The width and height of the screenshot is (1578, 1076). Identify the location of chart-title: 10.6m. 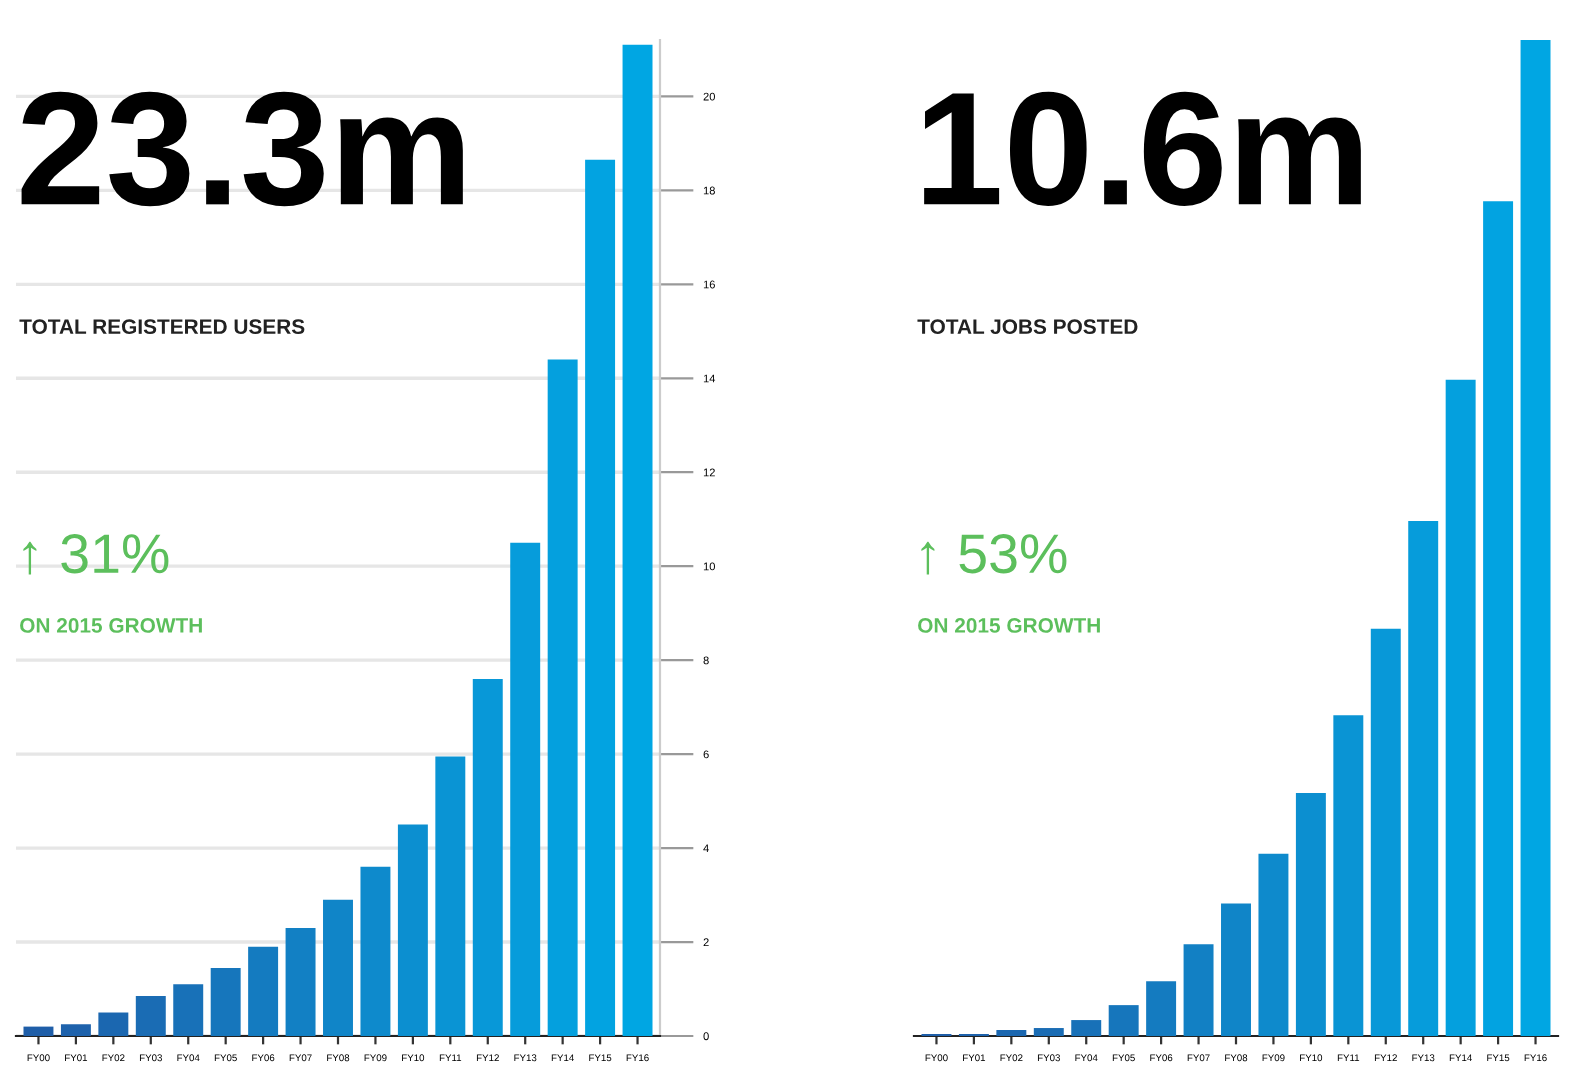
(1142, 148).